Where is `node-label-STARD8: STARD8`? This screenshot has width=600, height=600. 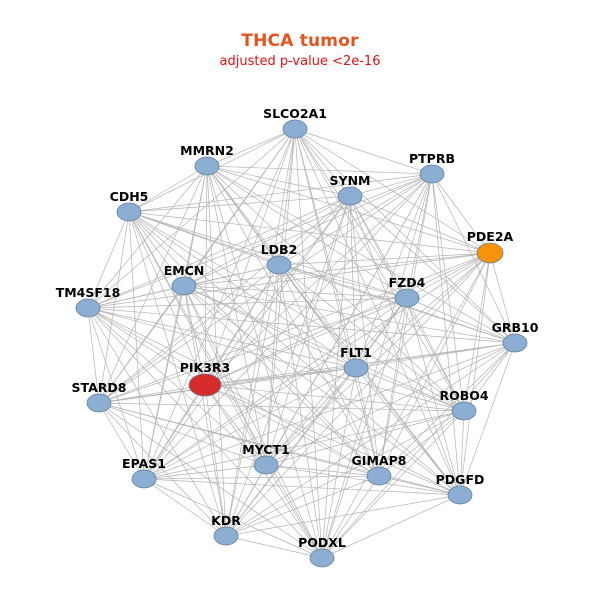 node-label-STARD8: STARD8 is located at coordinates (99, 387).